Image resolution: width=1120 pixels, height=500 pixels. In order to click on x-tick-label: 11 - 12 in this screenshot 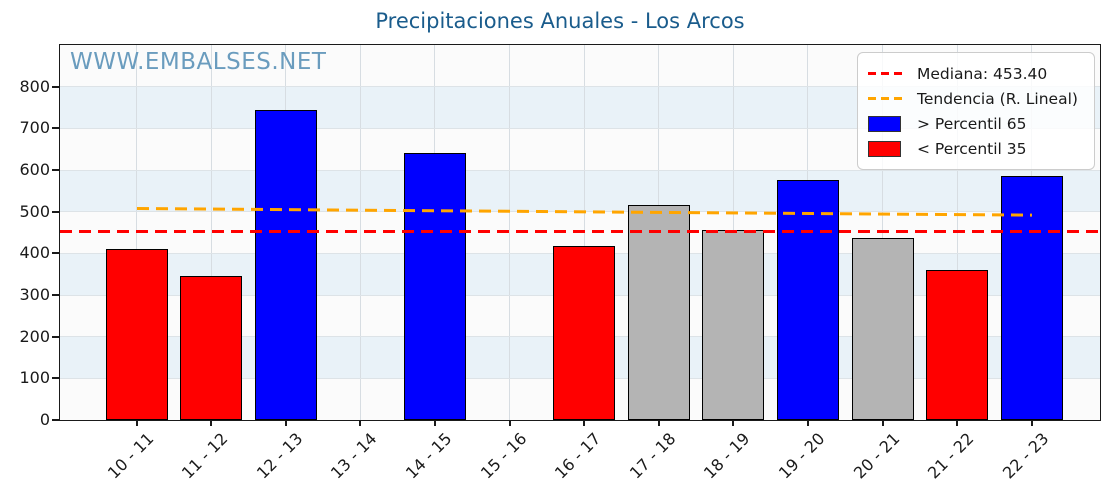, I will do `click(205, 456)`.